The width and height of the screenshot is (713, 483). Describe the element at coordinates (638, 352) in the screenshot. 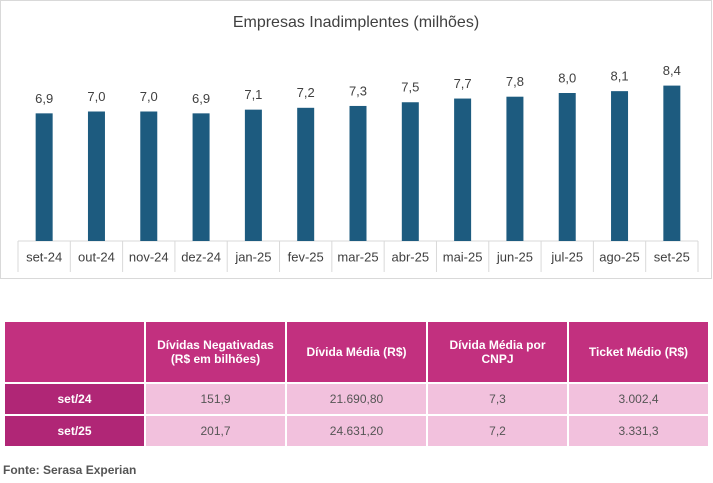

I see `column-header: Ticket Médio (R$)` at that location.